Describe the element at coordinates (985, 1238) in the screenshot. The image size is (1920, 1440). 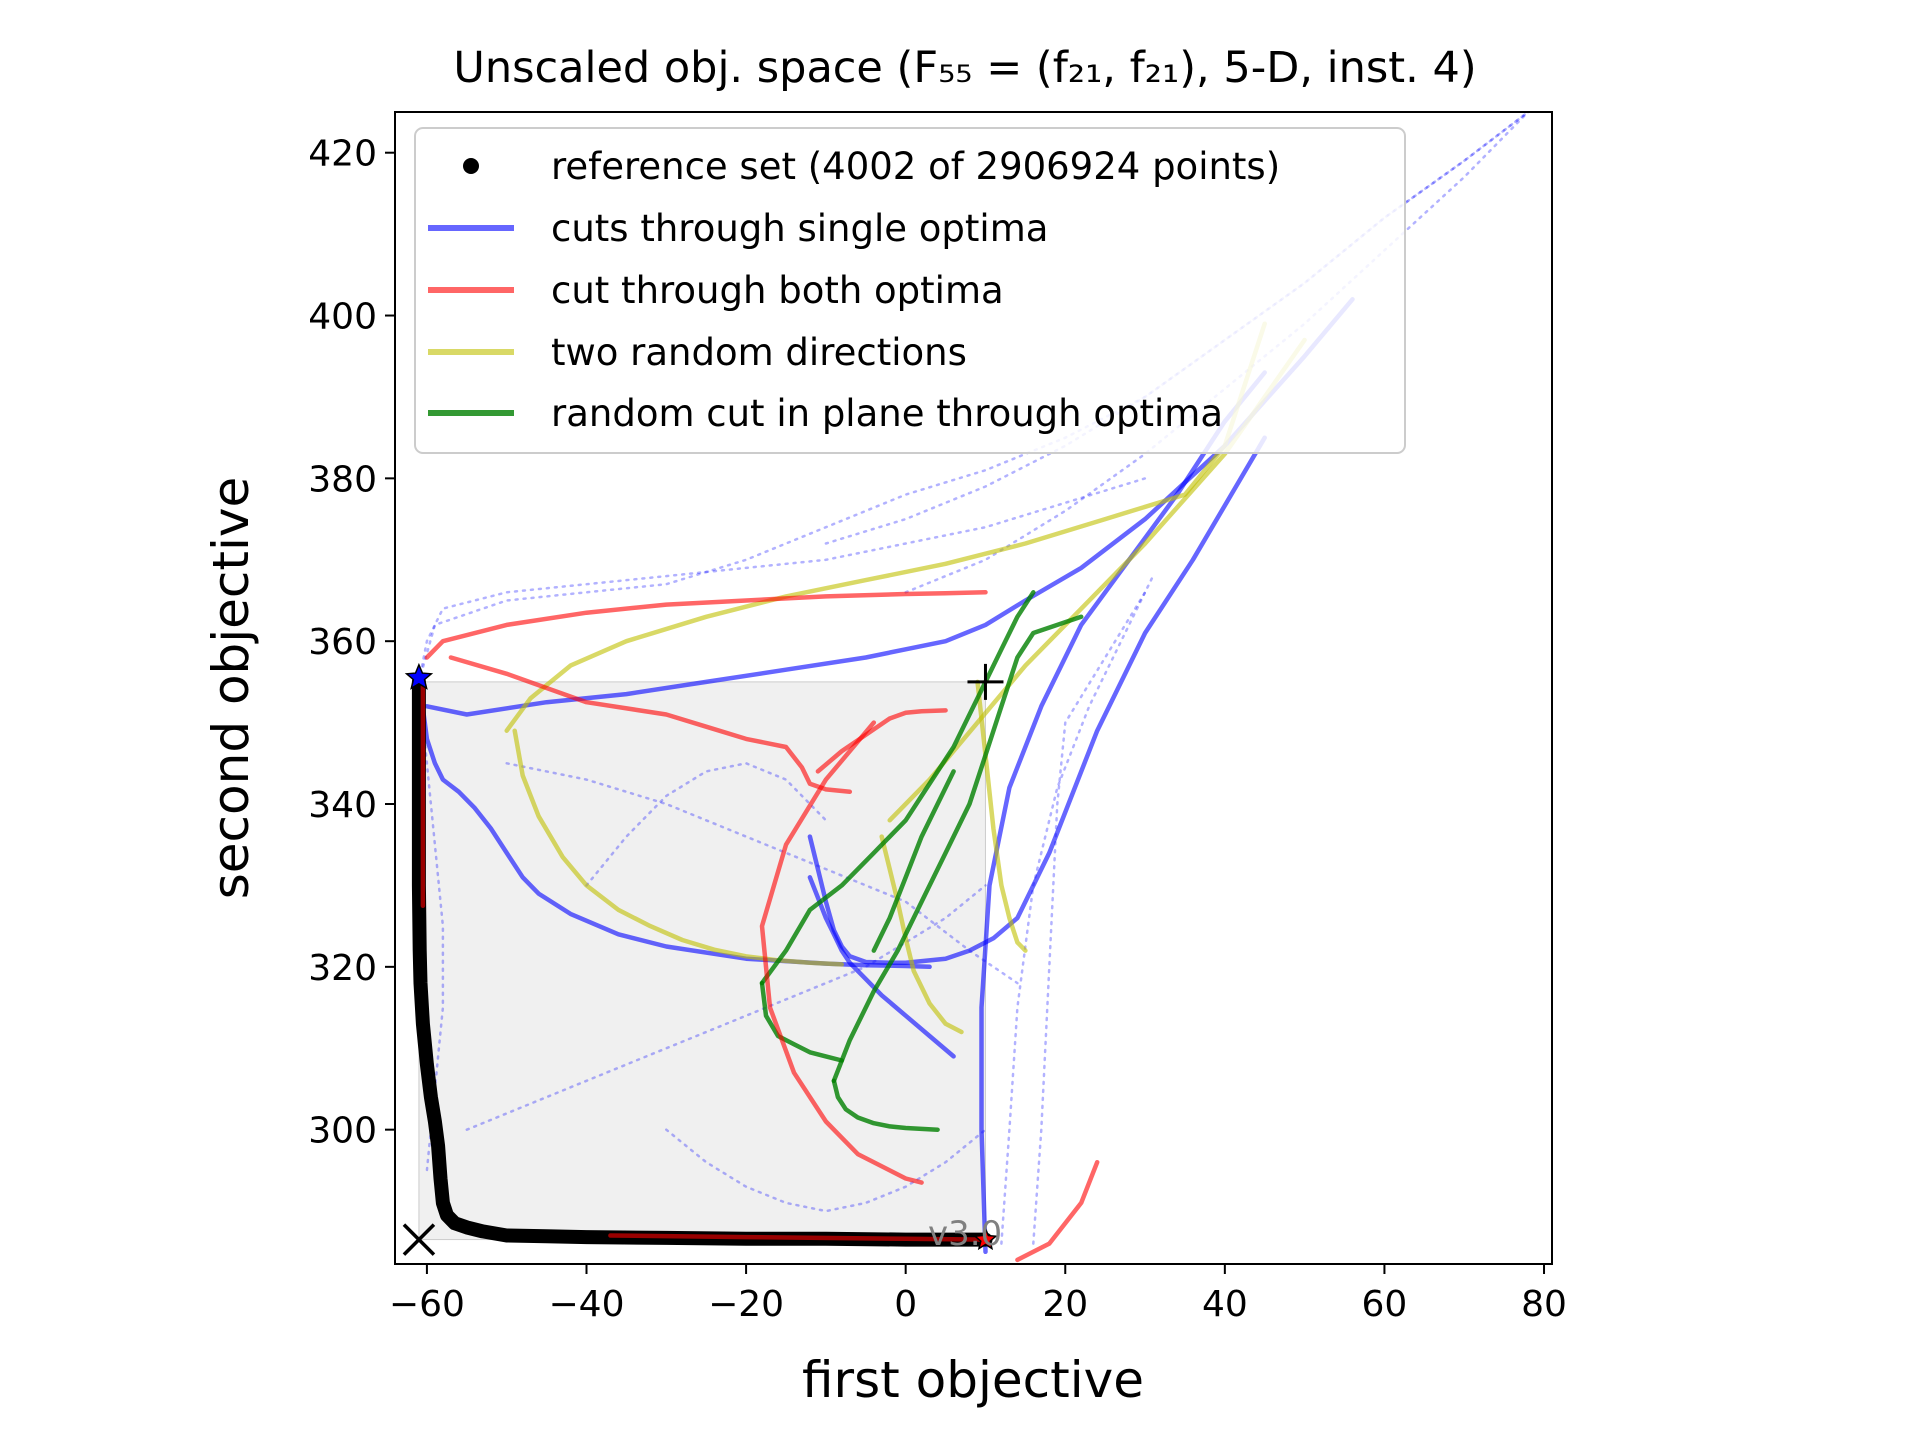
I see `optimum-2-star` at that location.